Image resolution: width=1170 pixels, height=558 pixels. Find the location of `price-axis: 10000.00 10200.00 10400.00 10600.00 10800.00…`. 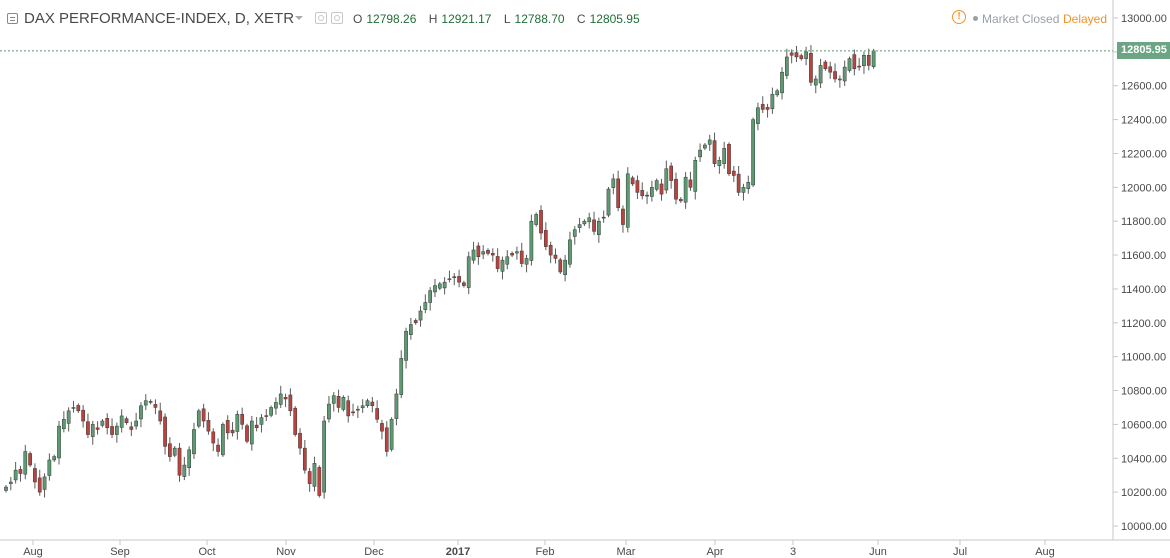

price-axis: 10000.00 10200.00 10400.00 10600.00 10800.00… is located at coordinates (1140, 273).